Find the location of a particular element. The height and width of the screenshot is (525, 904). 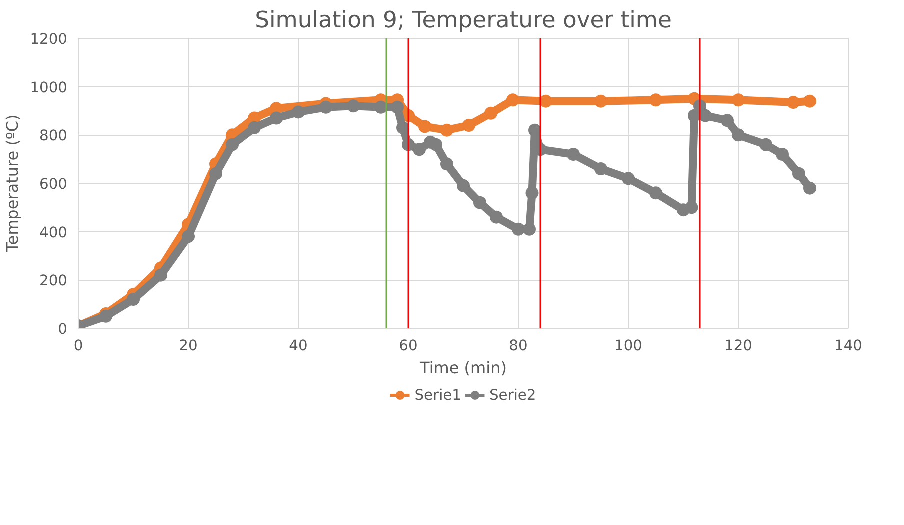

x-axis-title: Time (min) is located at coordinates (463, 368).